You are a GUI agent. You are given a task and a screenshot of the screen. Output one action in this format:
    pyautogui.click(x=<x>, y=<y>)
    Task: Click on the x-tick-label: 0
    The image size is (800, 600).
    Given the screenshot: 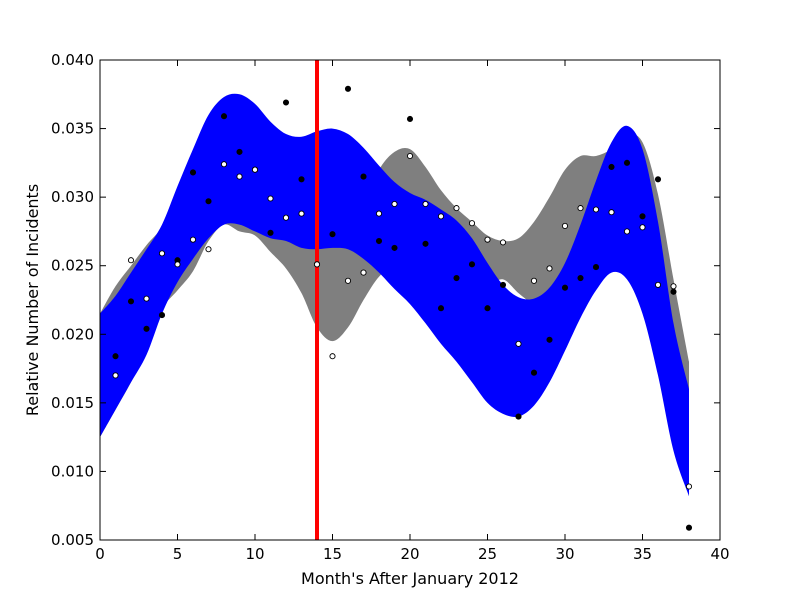 What is the action you would take?
    pyautogui.click(x=100, y=554)
    